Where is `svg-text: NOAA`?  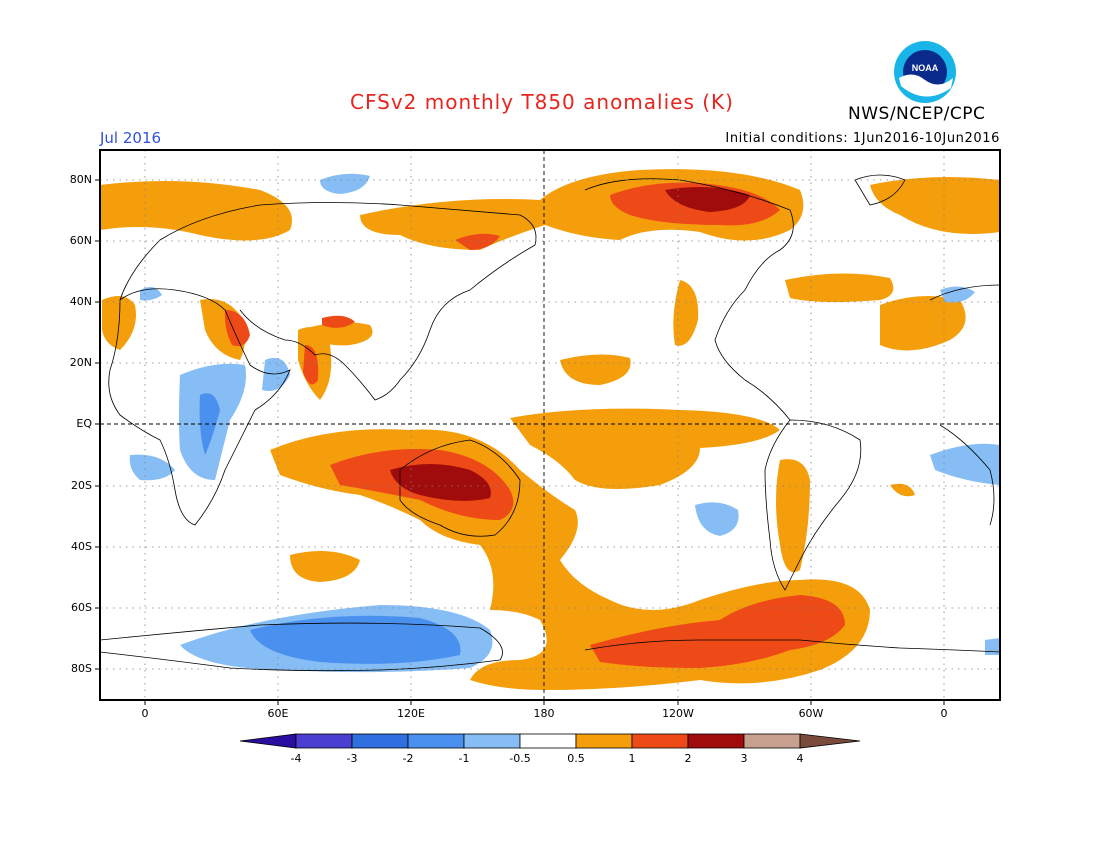
svg-text: NOAA is located at coordinates (925, 68).